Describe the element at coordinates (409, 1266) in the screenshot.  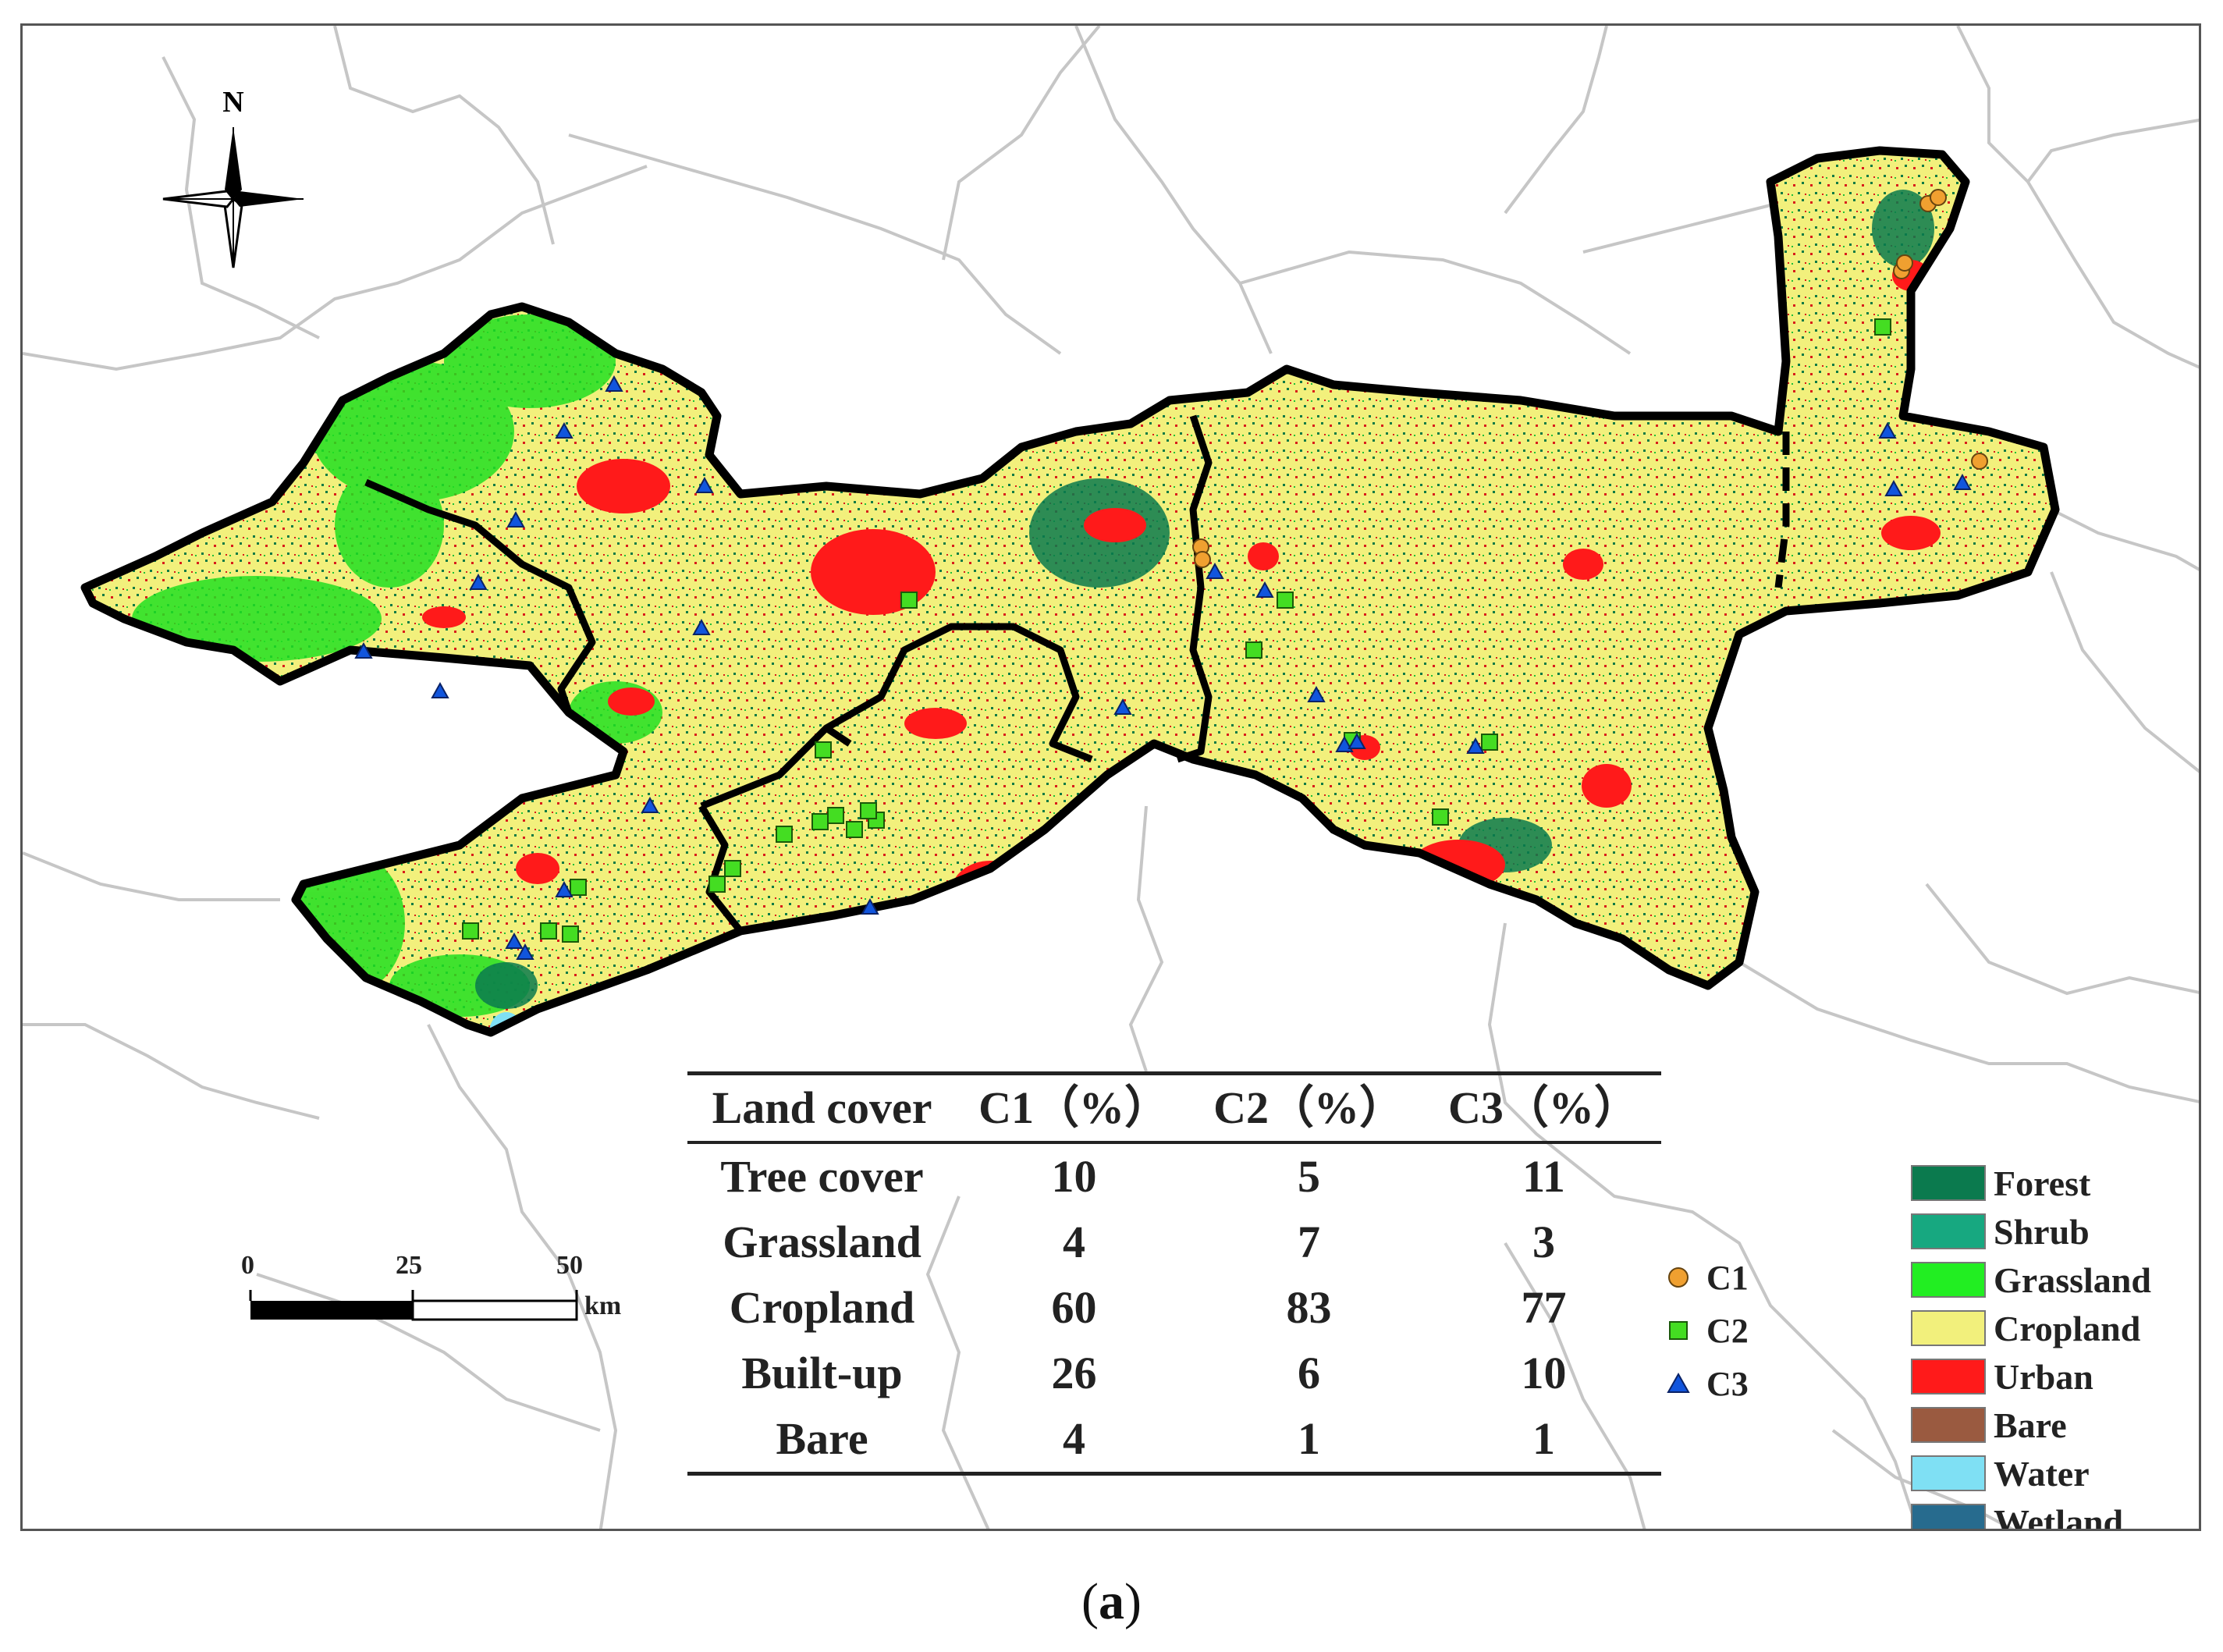
I see `scale-tick-25: 25` at that location.